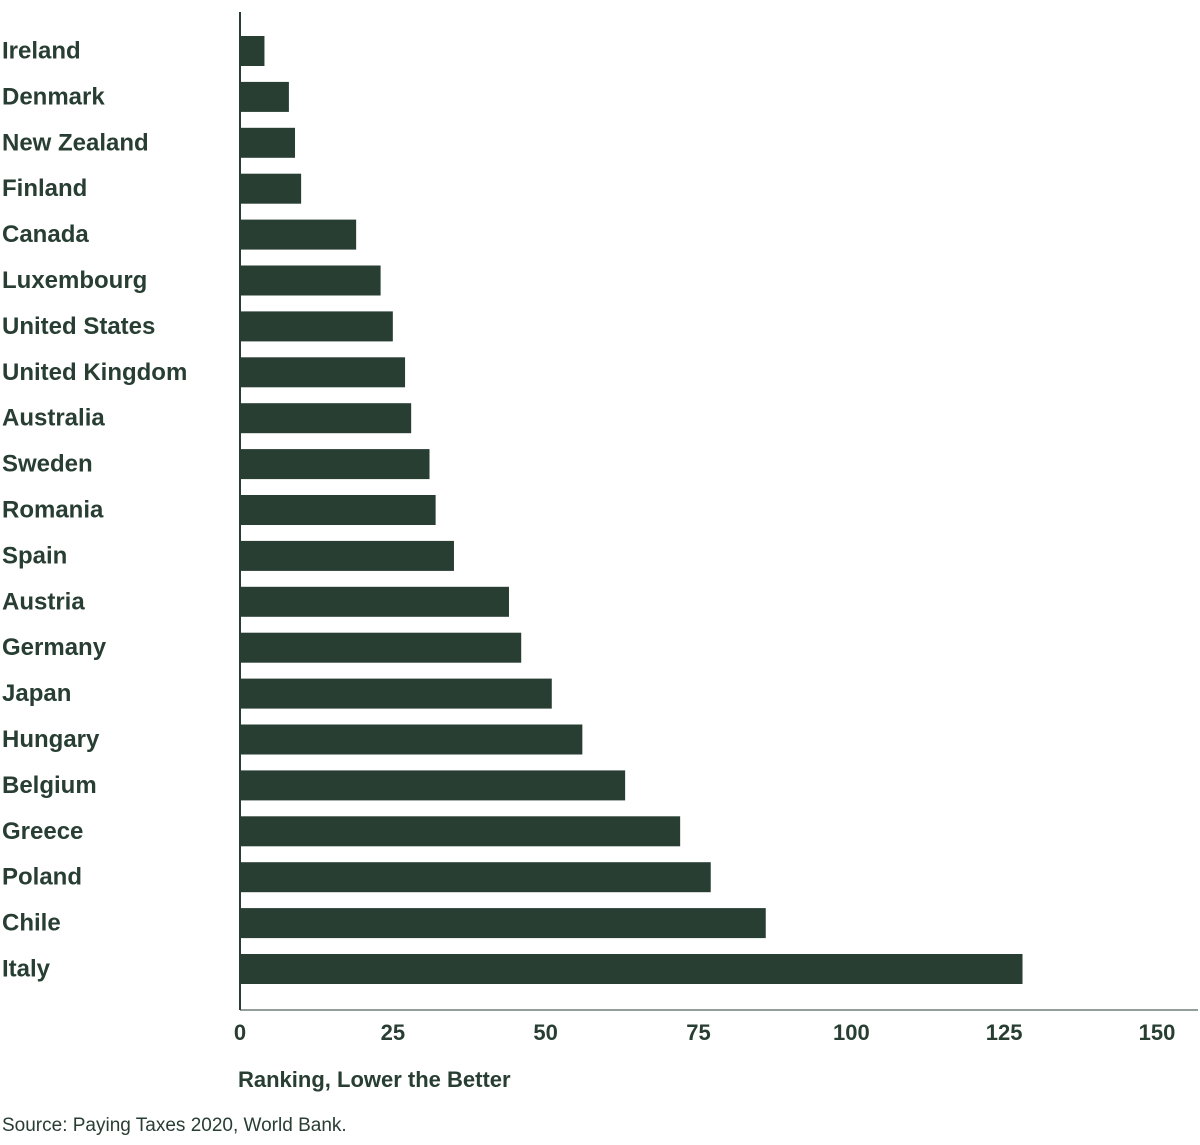 The image size is (1200, 1145). Describe the element at coordinates (411, 739) in the screenshot. I see `bar-hungary` at that location.